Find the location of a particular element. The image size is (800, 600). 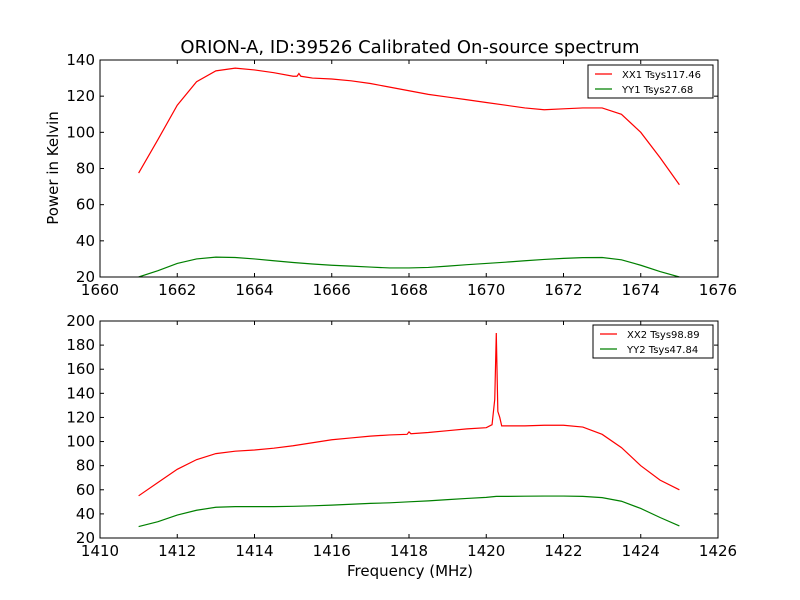

y-tick-label-1-3: 80 is located at coordinates (85, 466).